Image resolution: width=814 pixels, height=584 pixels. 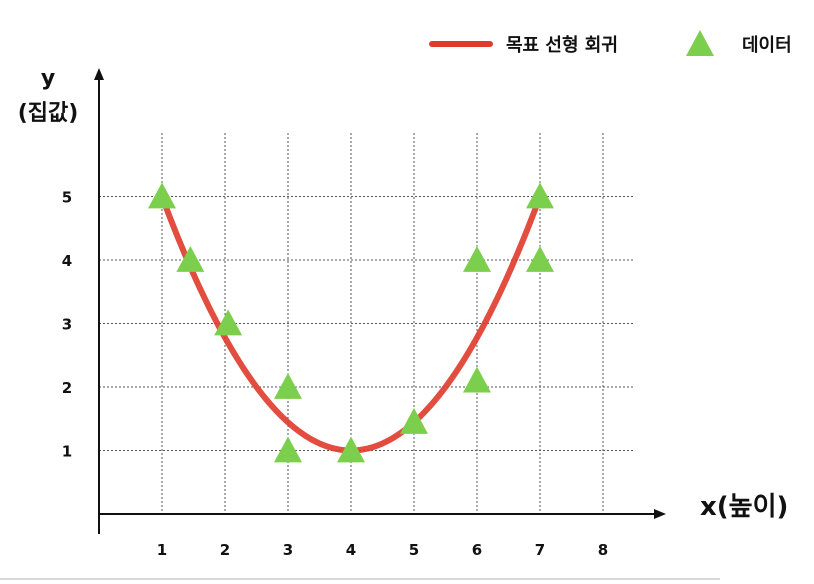 What do you see at coordinates (744, 507) in the screenshot?
I see `x-axis-title: x(높이)` at bounding box center [744, 507].